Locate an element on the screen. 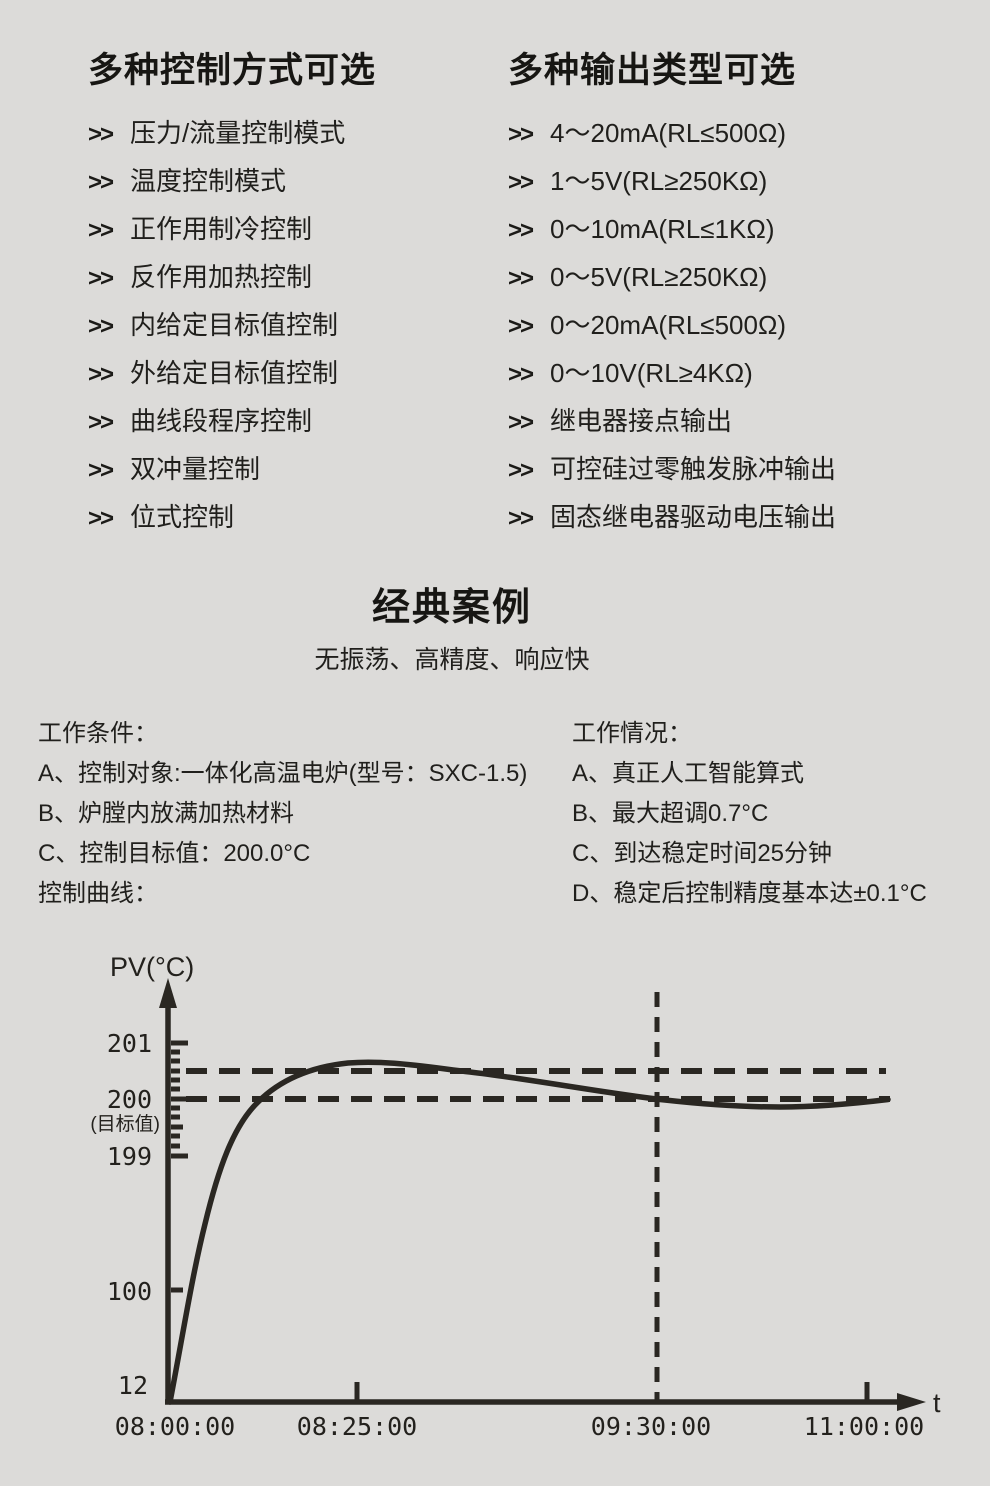 This screenshot has height=1486, width=990. output-type-item: >> 0～10mA(RL≤1KΩ) is located at coordinates (672, 229).